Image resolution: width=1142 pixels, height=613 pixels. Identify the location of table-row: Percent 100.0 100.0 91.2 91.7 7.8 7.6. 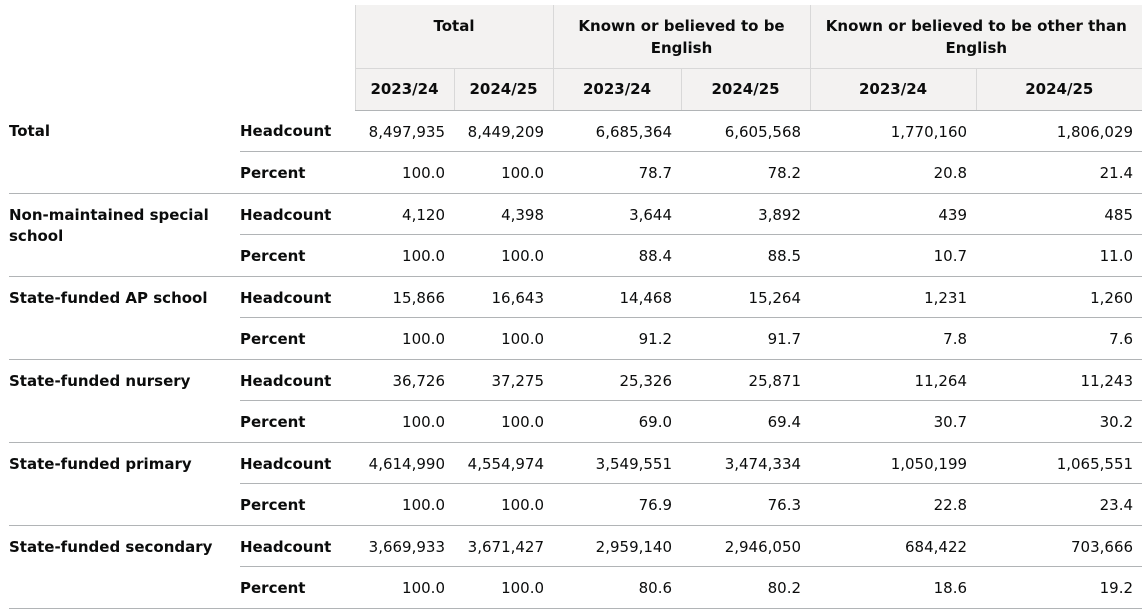
(575, 338).